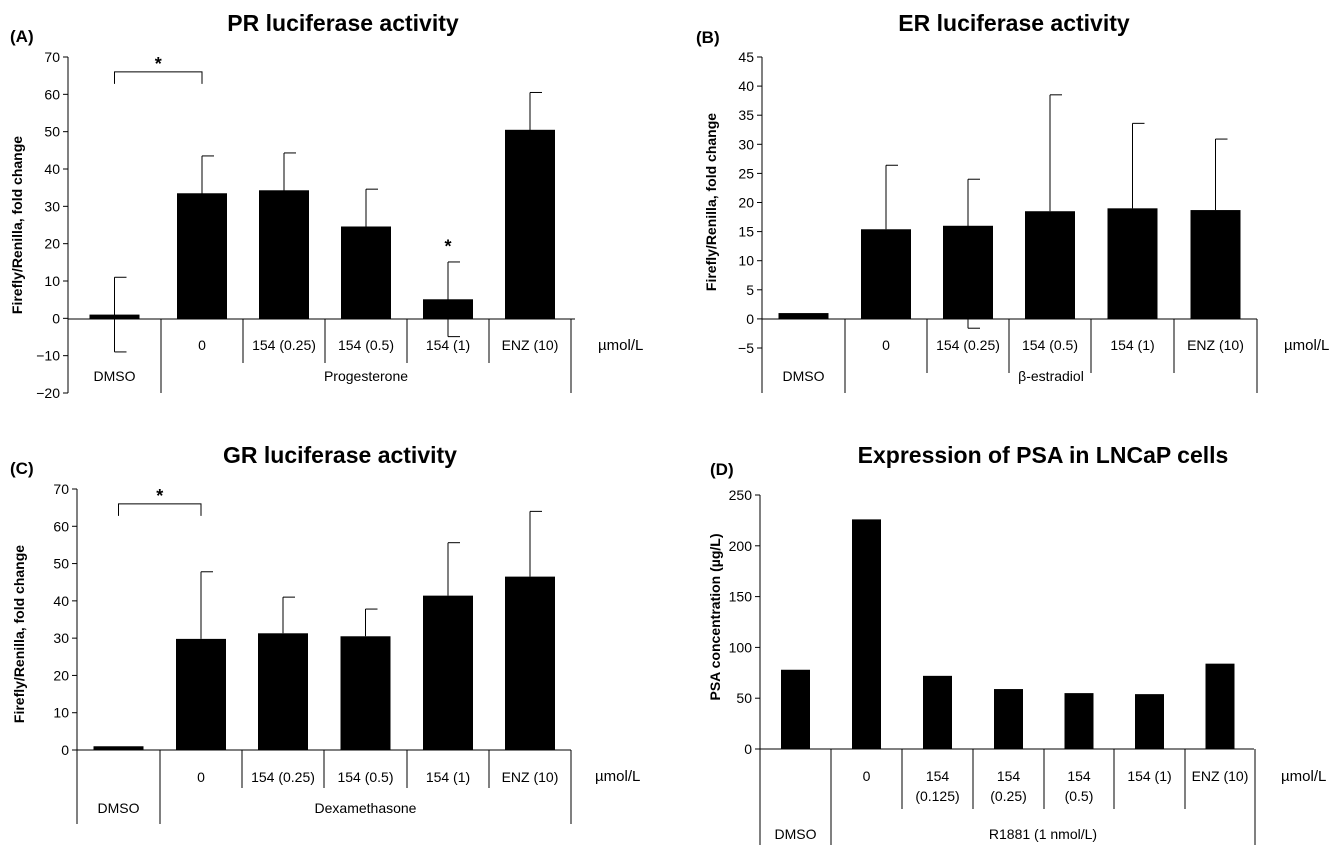  What do you see at coordinates (22, 36) in the screenshot?
I see `panel-letter: (A)` at bounding box center [22, 36].